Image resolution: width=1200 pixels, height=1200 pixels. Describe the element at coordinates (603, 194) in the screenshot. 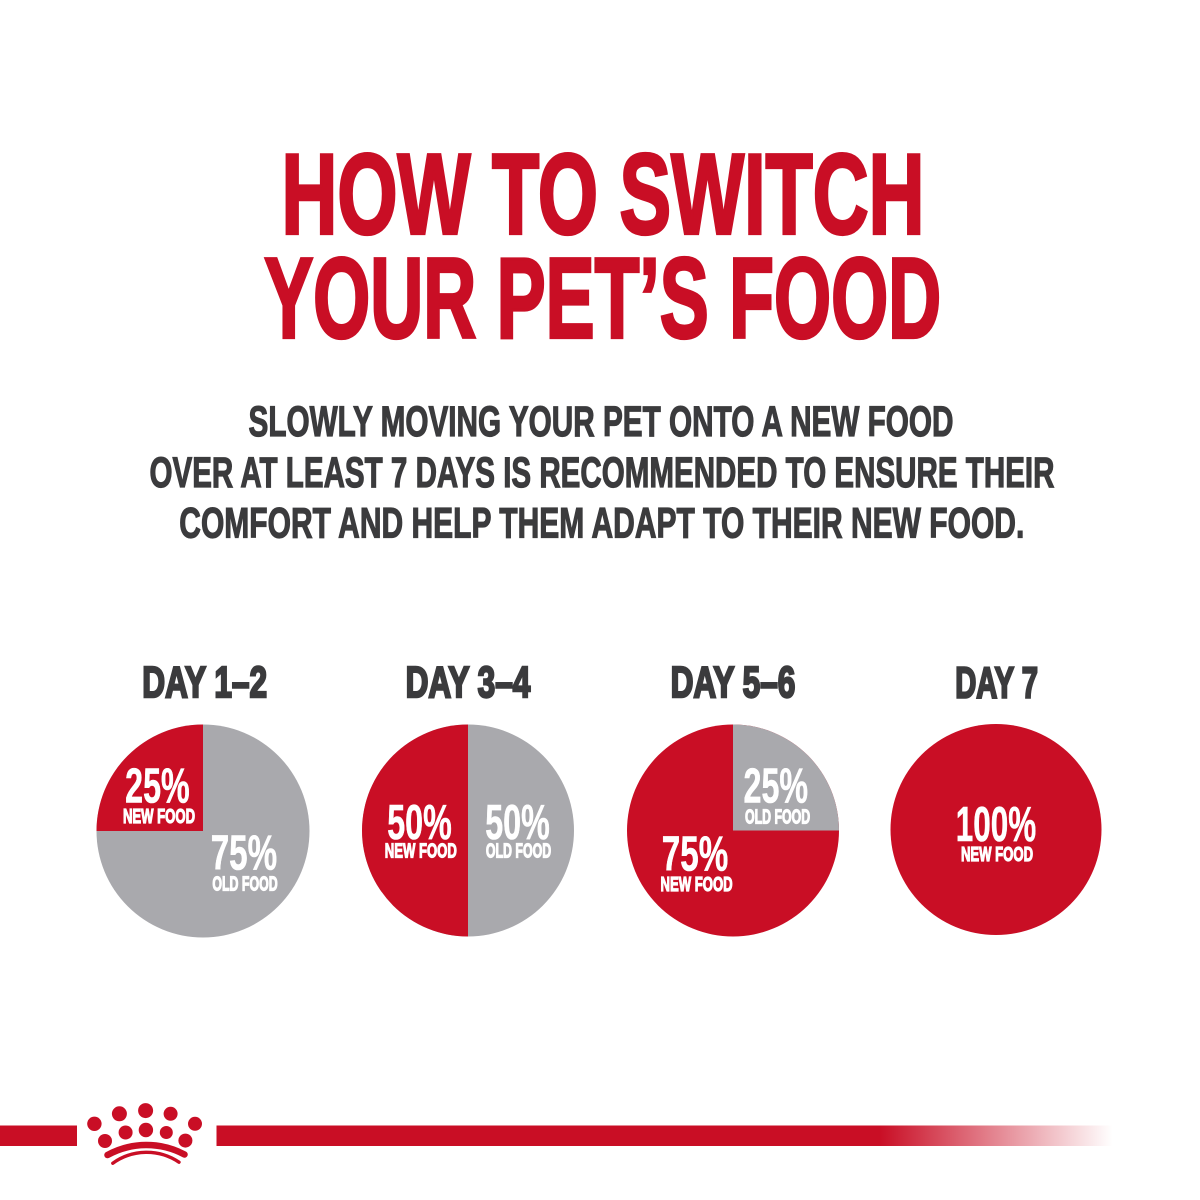

I see `svg-text: HOW TO SWITCH` at that location.